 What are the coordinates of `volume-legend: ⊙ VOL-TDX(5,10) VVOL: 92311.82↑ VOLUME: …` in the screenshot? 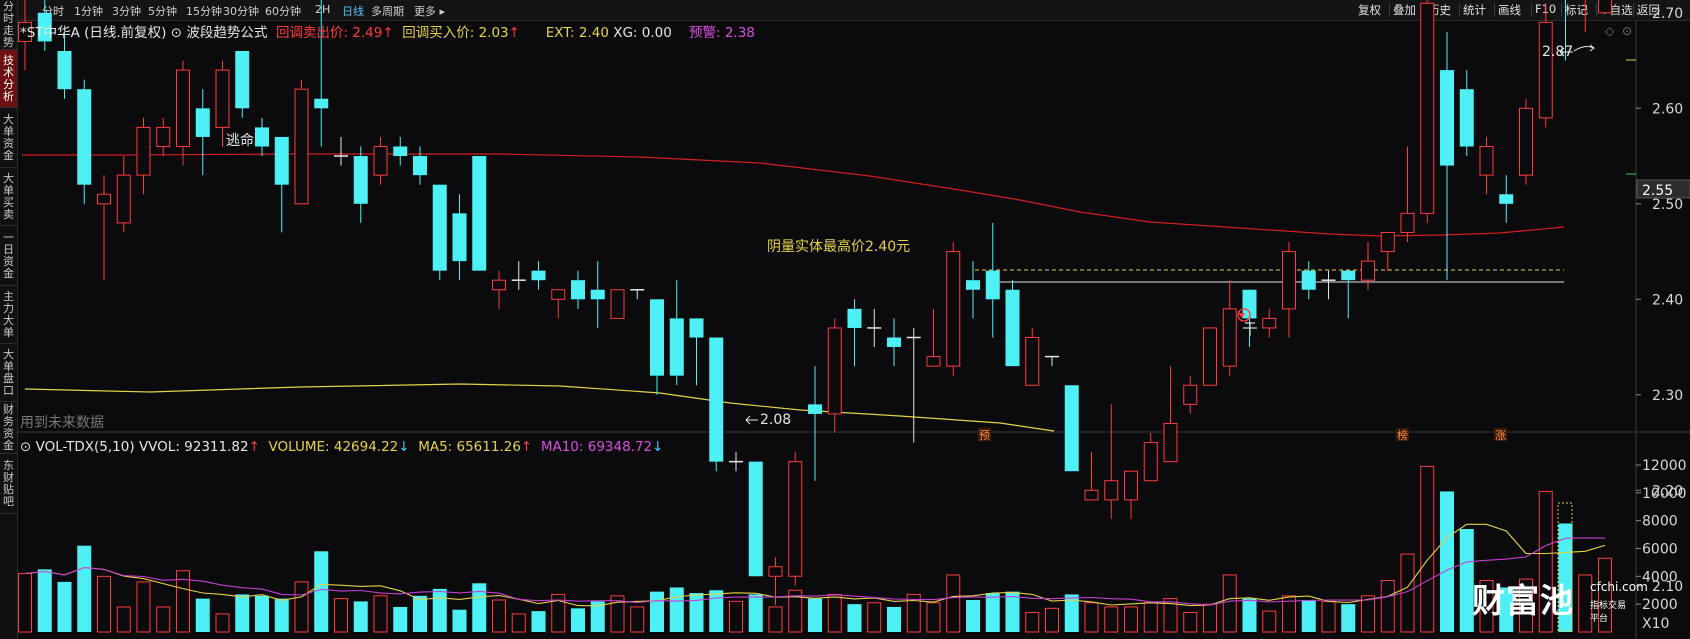 It's located at (341, 447).